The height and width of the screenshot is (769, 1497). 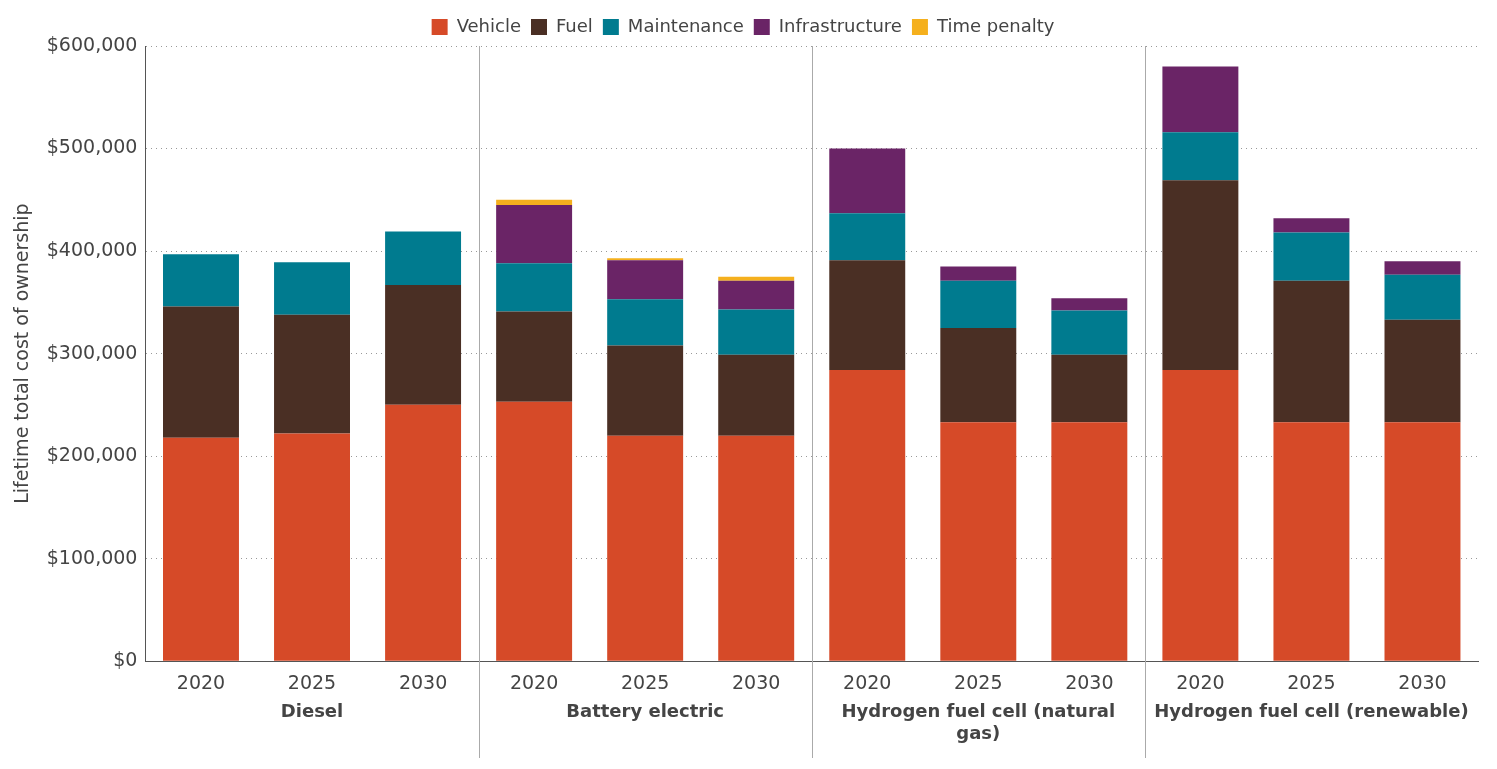 What do you see at coordinates (92, 249) in the screenshot?
I see `y-tick-label: $400,000` at bounding box center [92, 249].